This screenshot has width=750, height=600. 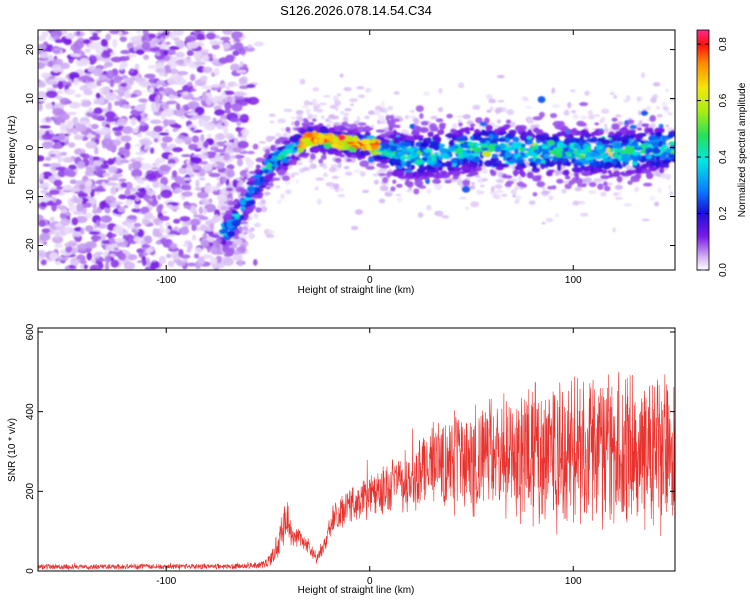 What do you see at coordinates (370, 581) in the screenshot?
I see `snr-xtick-label: 0` at bounding box center [370, 581].